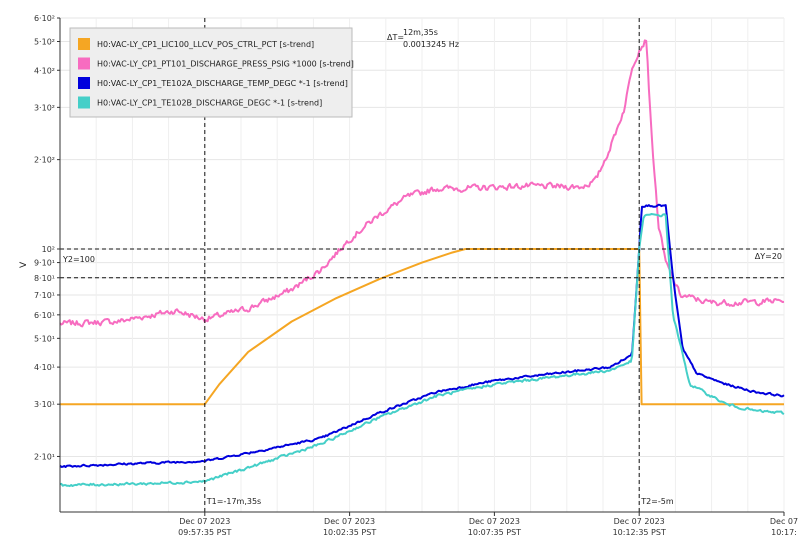 The height and width of the screenshot is (551, 804). What do you see at coordinates (44, 70) in the screenshot?
I see `y-tick-label: 4·10²` at bounding box center [44, 70].